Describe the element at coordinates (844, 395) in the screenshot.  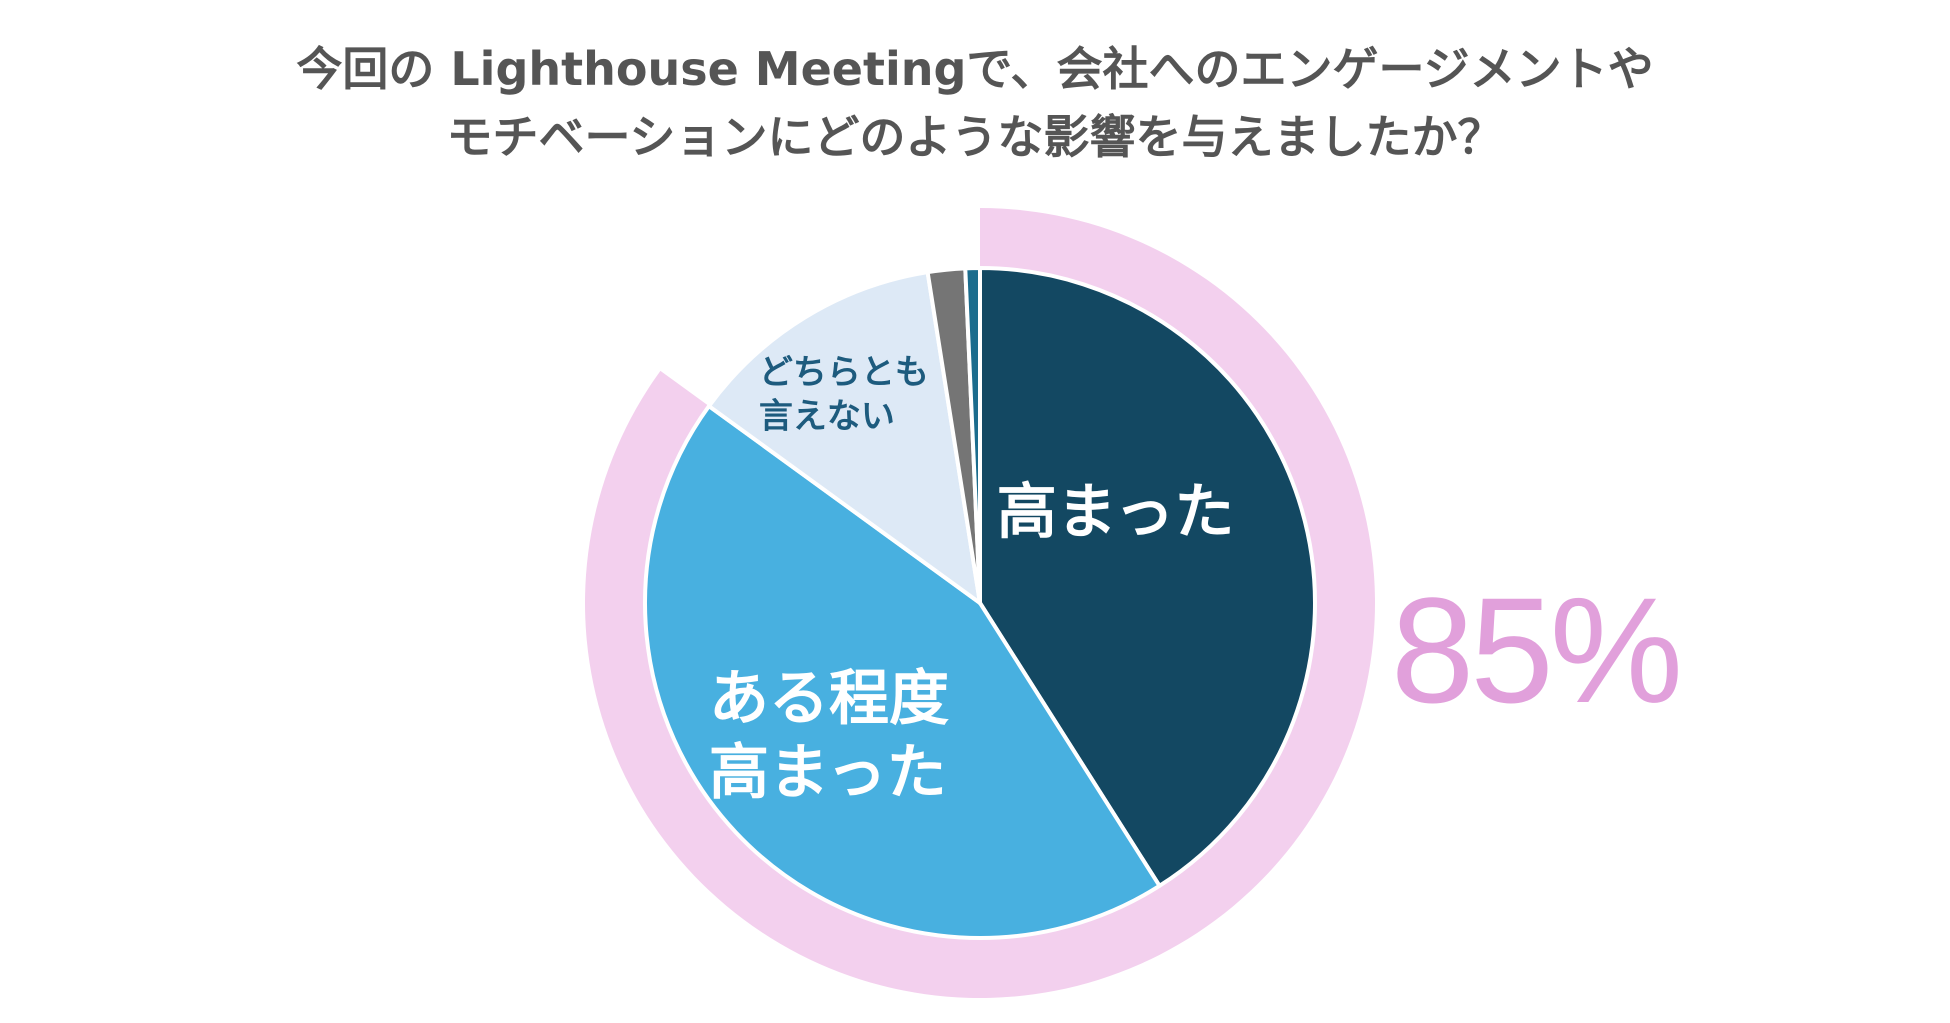
I see `pie-label-2: どちらとも言えない` at that location.